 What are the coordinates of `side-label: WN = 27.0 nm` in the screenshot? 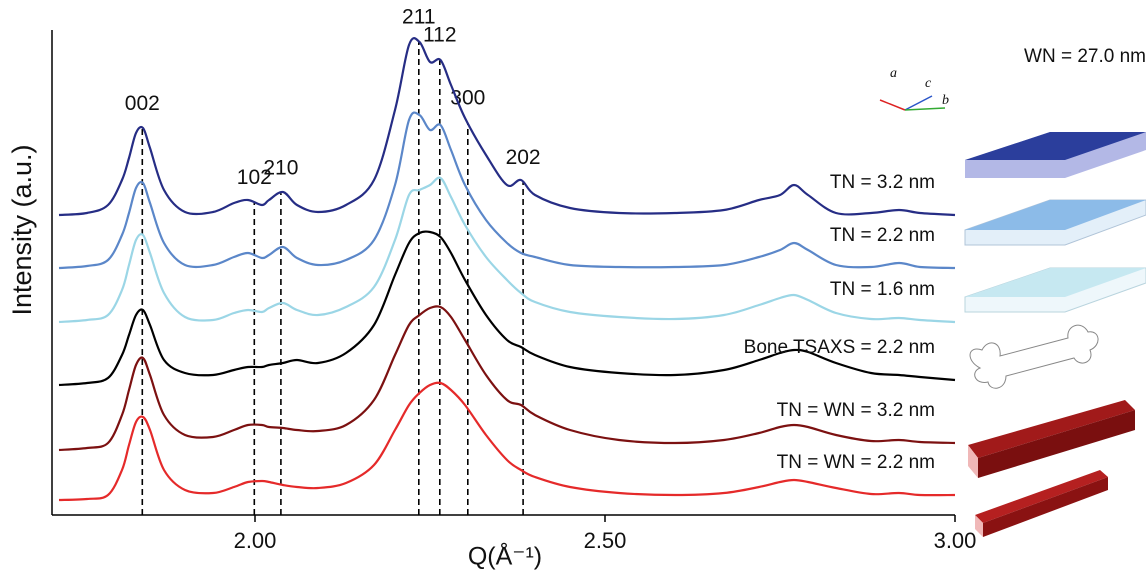 It's located at (1085, 56).